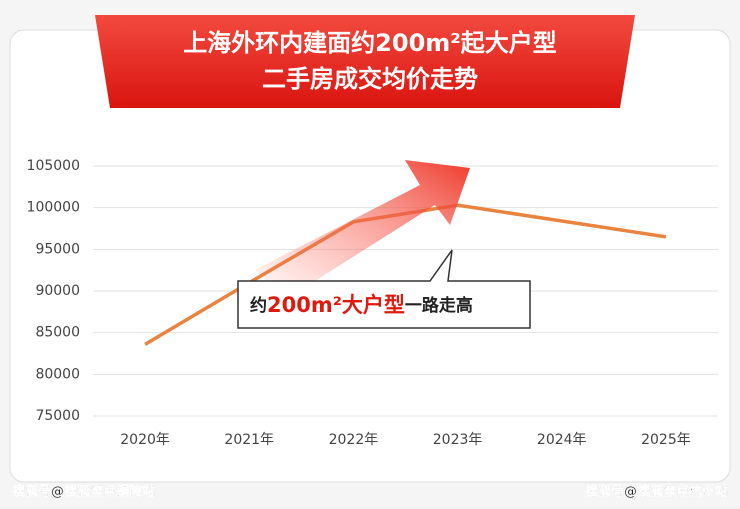 The image size is (740, 509). What do you see at coordinates (53, 208) in the screenshot?
I see `y-tick-label: 100000` at bounding box center [53, 208].